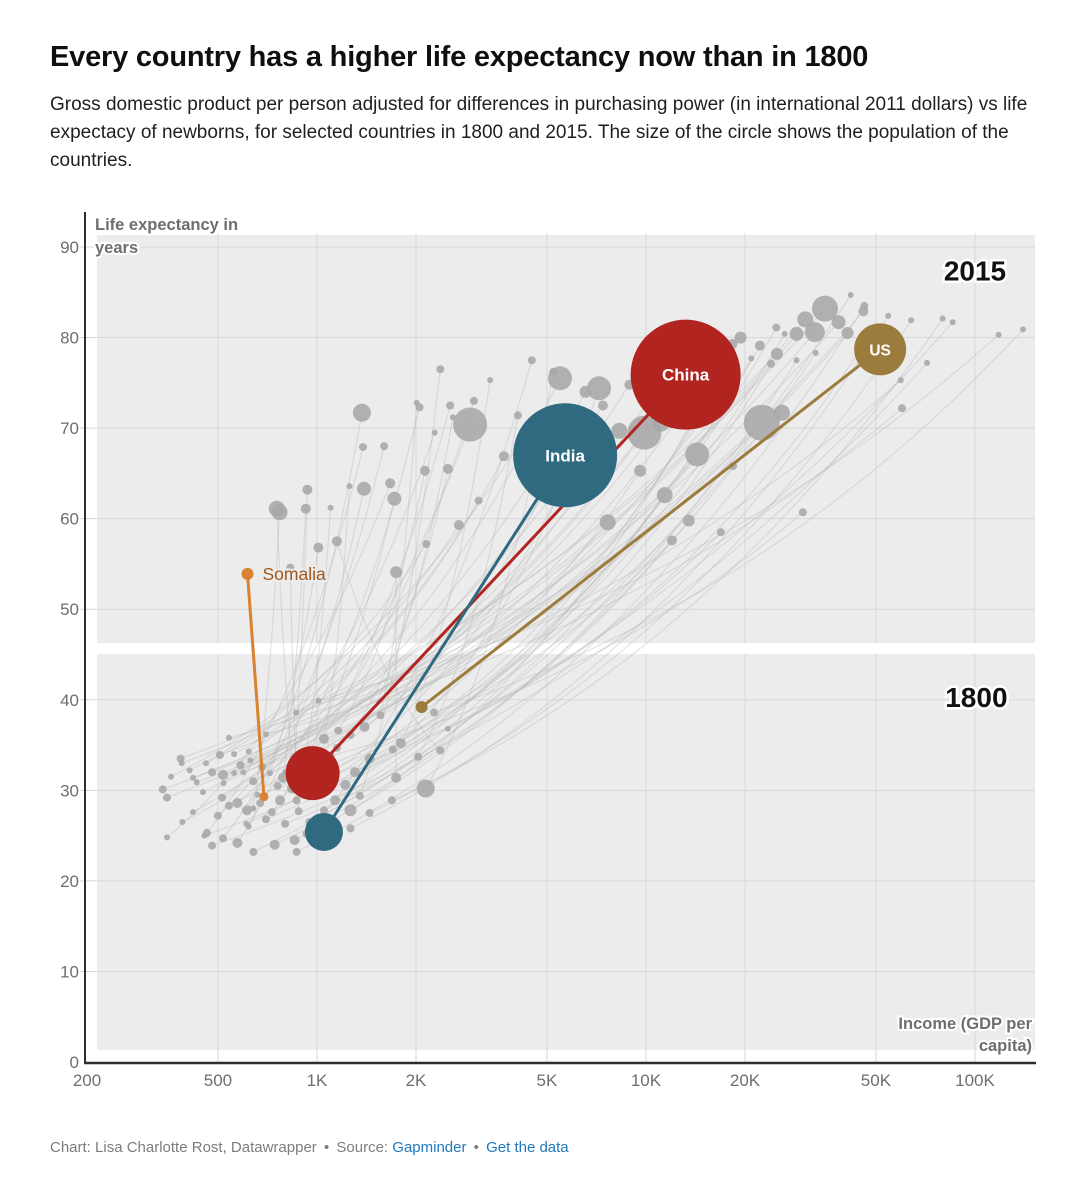 The image size is (1091, 1200). I want to click on china-bubble-2015, so click(685, 374).